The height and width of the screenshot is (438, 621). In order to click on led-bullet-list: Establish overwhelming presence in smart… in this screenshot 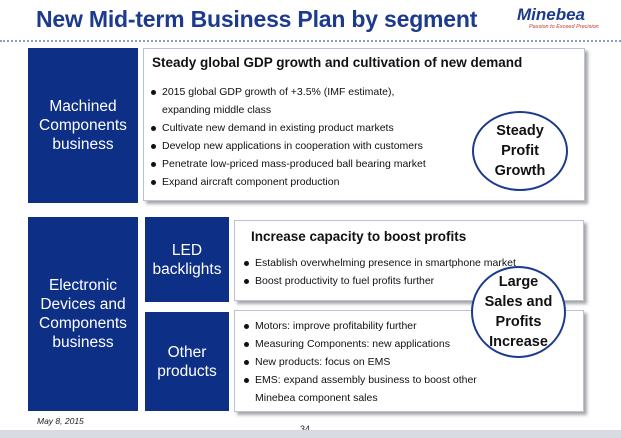, I will do `click(403, 272)`.